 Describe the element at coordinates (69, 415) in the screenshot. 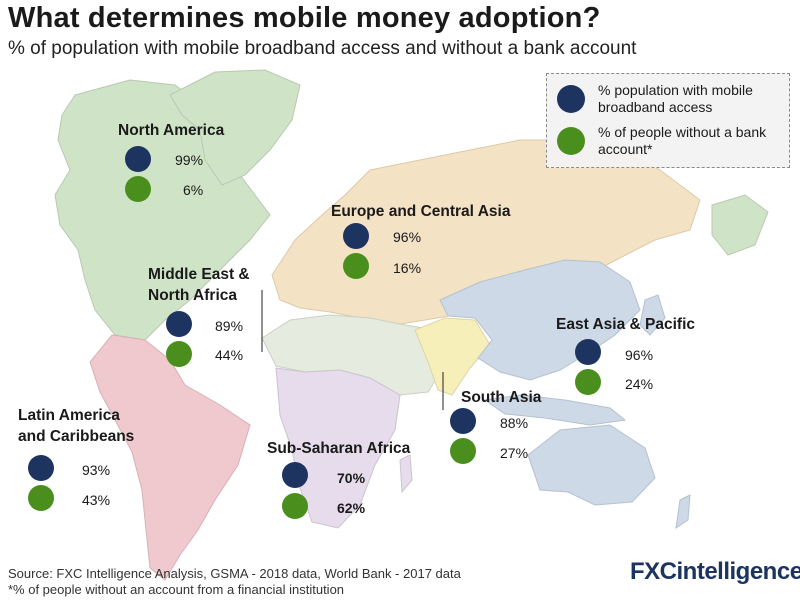

I see `region-name-latin-america-line1: Latin America` at that location.